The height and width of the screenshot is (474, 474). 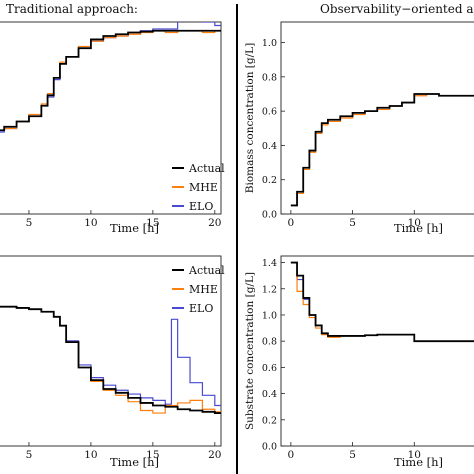 I want to click on left-panel-title: Traditional approach:, so click(x=72, y=9).